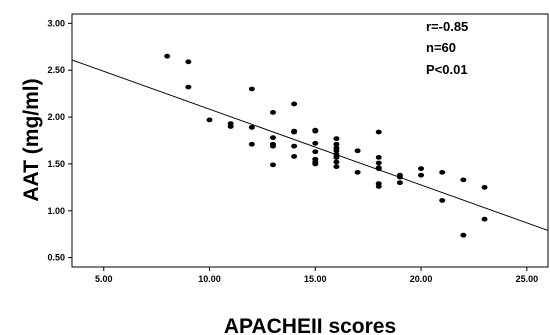  What do you see at coordinates (104, 279) in the screenshot?
I see `x-tick-label: 5.00` at bounding box center [104, 279].